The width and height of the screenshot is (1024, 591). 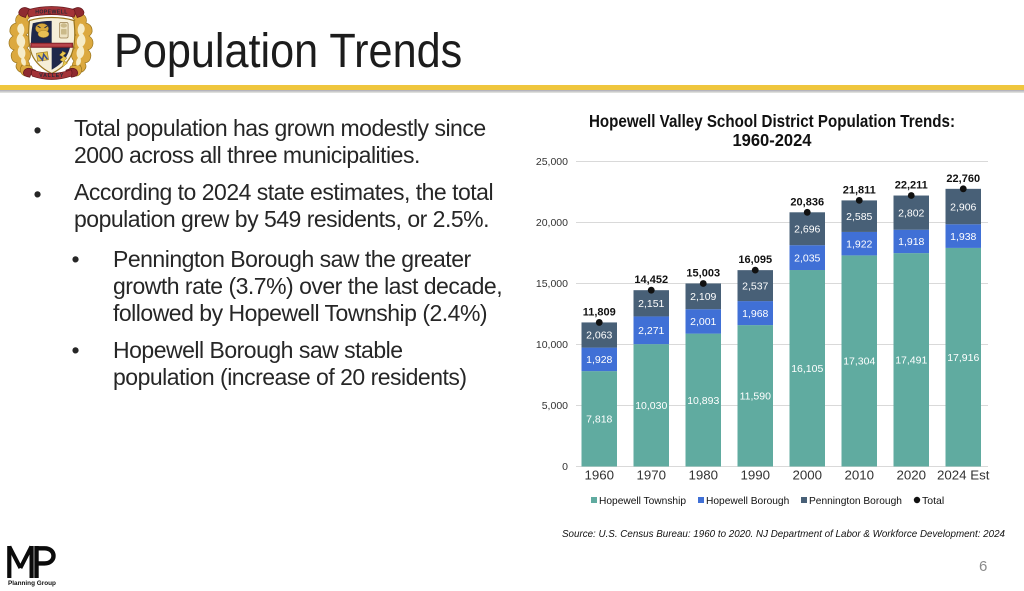 I want to click on svg-text: 2,696, so click(x=807, y=229).